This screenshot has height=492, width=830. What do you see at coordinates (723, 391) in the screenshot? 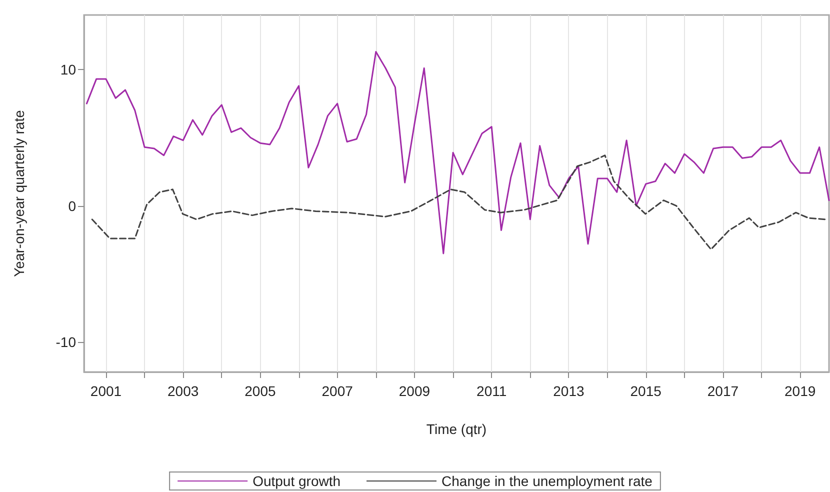
I see `x-tick-label: 2017` at bounding box center [723, 391].